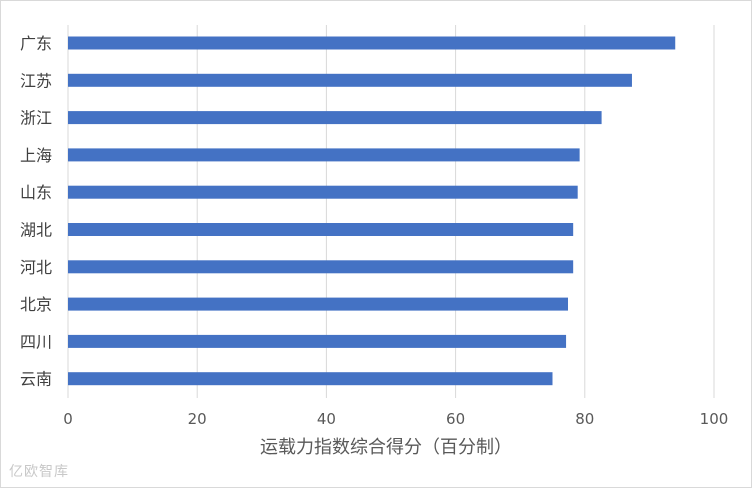  What do you see at coordinates (714, 419) in the screenshot?
I see `x-tick-label: 100` at bounding box center [714, 419].